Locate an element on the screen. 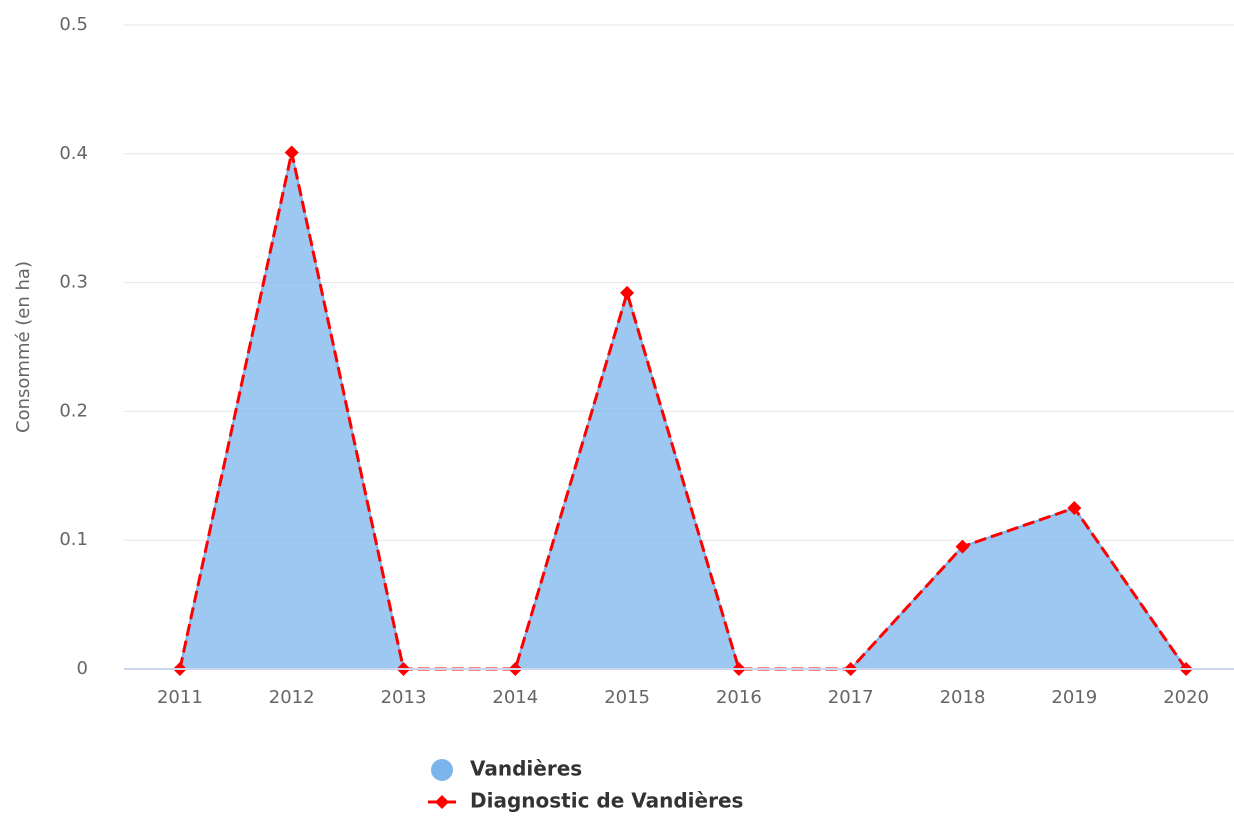 This screenshot has height=816, width=1234. x-tick-label: 2012 is located at coordinates (292, 697).